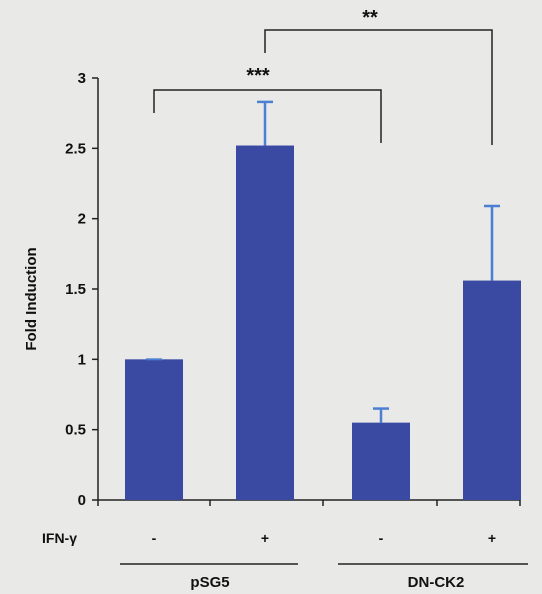 This screenshot has width=542, height=594. Describe the element at coordinates (258, 76) in the screenshot. I see `significance-label: ***` at that location.